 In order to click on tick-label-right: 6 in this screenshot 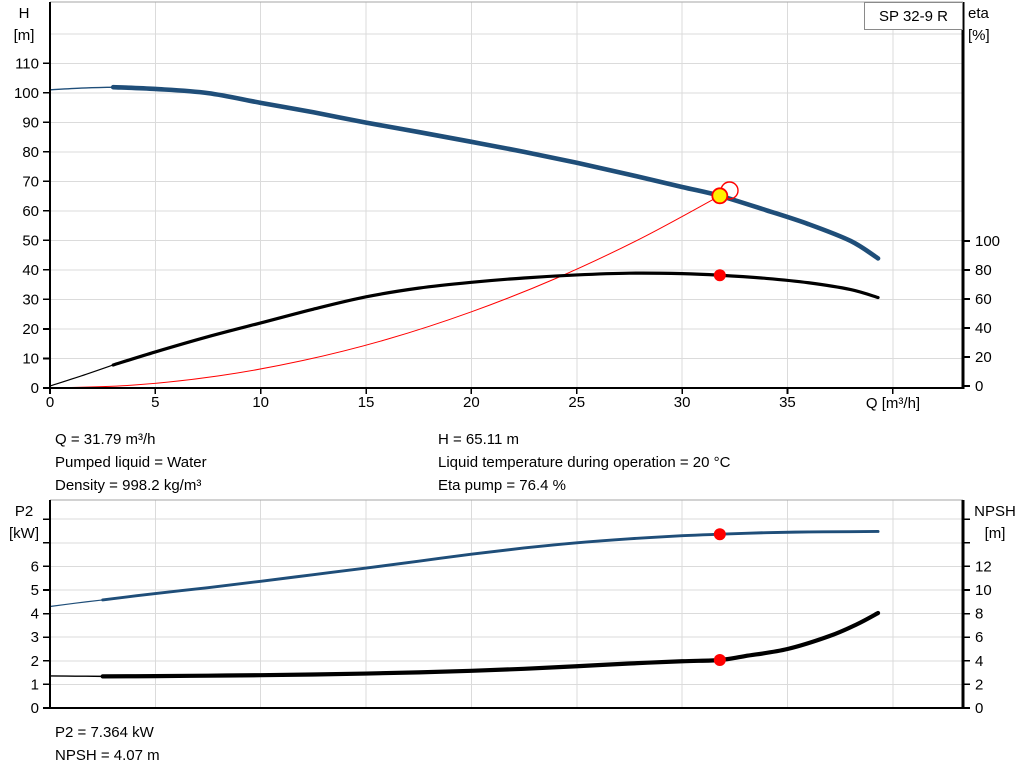, I will do `click(979, 637)`.